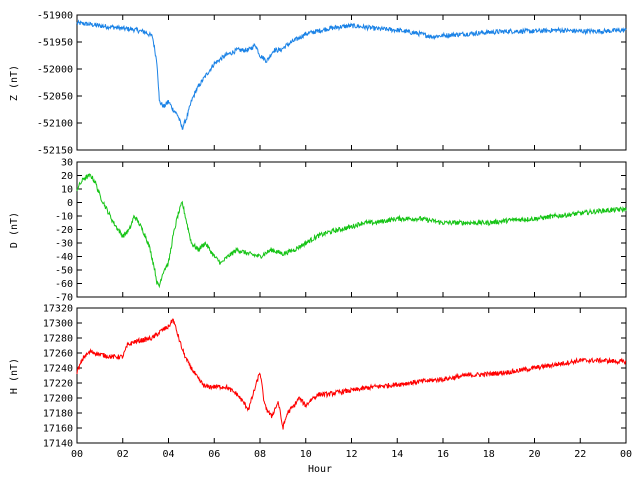  I want to click on panel-d-ytick-label: 30, so click(67, 163).